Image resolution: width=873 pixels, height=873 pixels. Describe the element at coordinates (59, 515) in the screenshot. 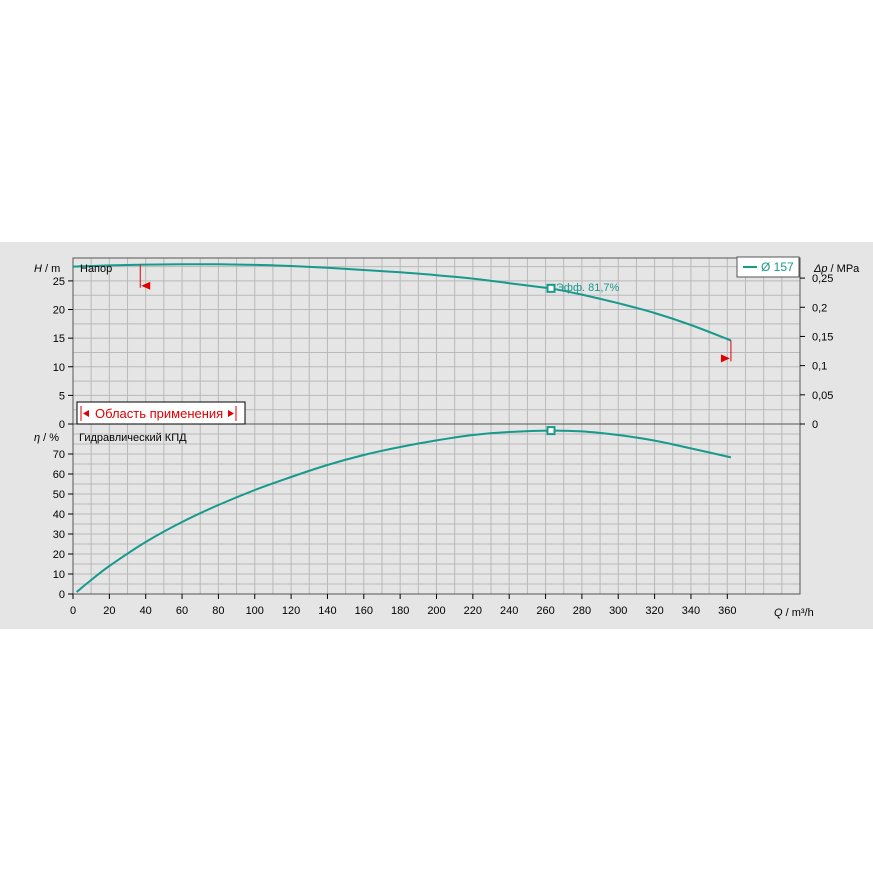

I see `eff-y-tick-label: 40` at that location.